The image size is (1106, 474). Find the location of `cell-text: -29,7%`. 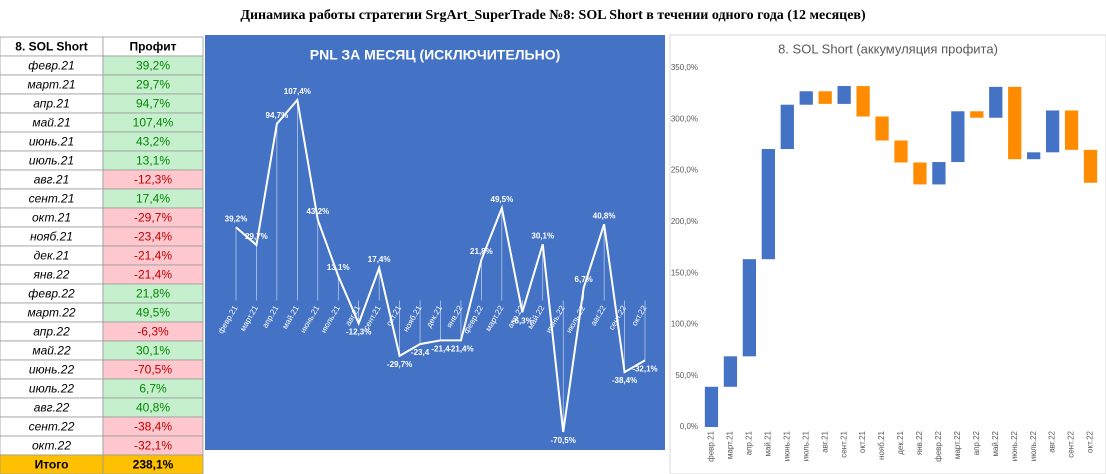

cell-text: -29,7% is located at coordinates (153, 218).